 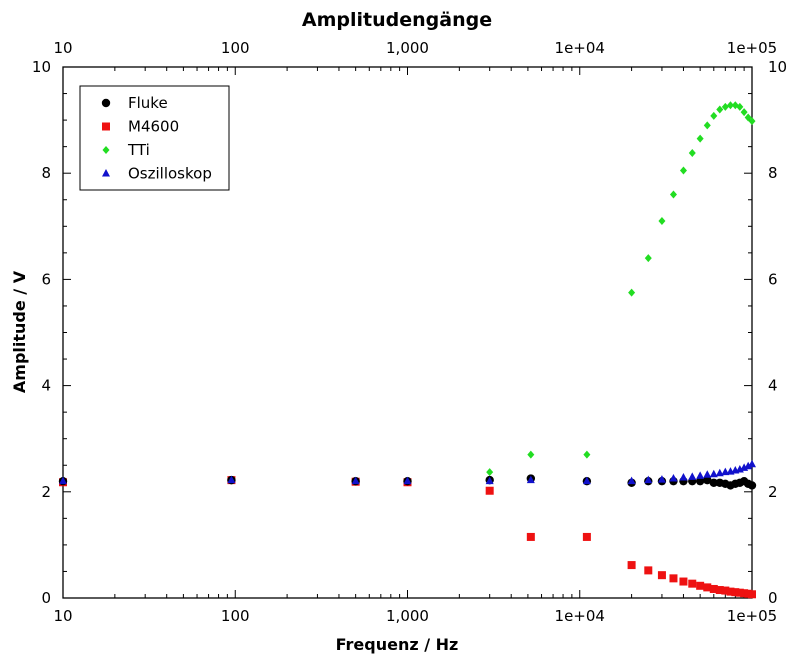 What do you see at coordinates (407, 48) in the screenshot?
I see `x-tick-label-top: 1,000` at bounding box center [407, 48].